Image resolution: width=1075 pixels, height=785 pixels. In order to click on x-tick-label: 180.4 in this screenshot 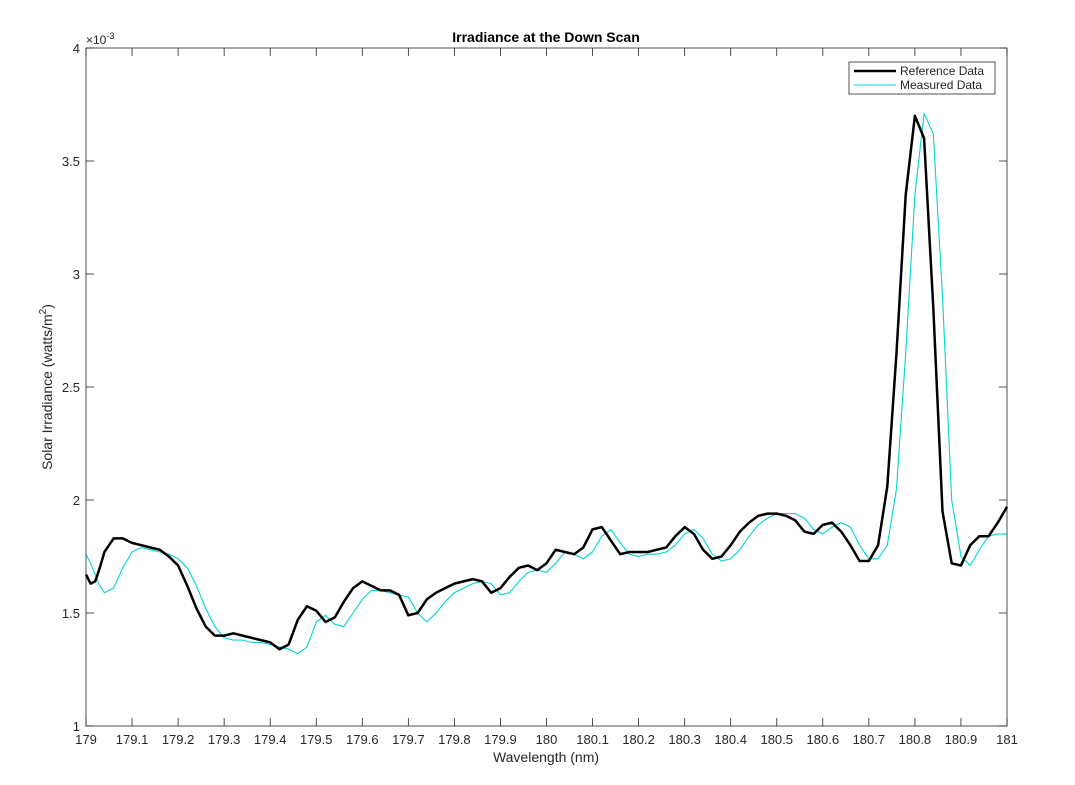, I will do `click(730, 739)`.